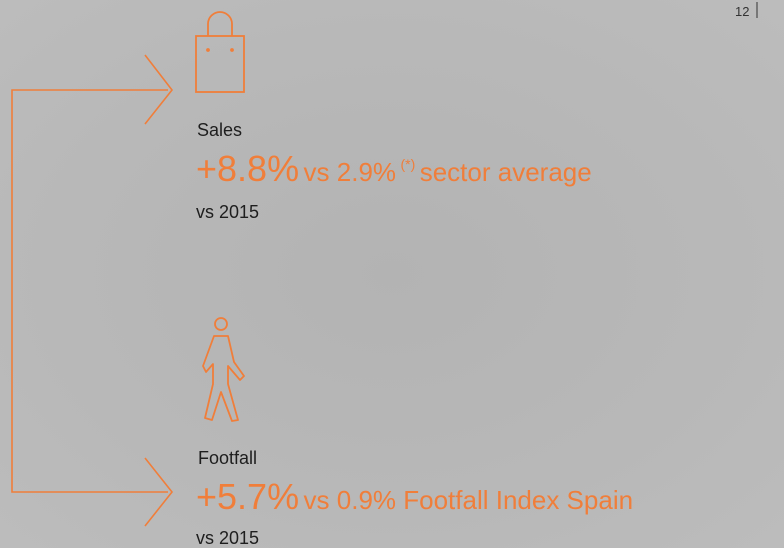 The width and height of the screenshot is (784, 548). I want to click on page-number: 12, so click(742, 11).